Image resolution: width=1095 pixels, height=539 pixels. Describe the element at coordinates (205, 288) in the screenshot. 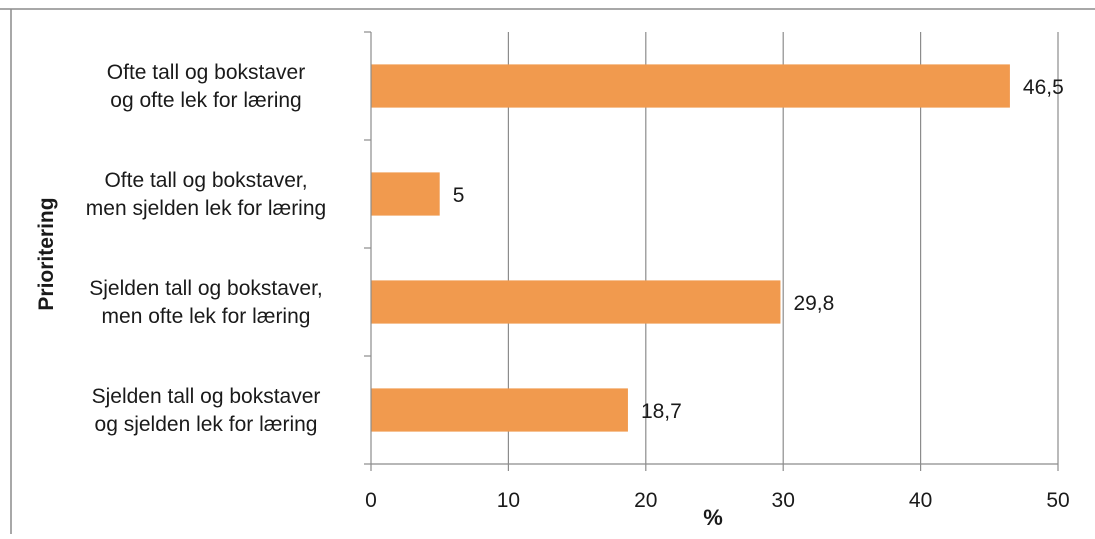

I see `category-label-line: Sjelden tall og bokstaver,` at that location.